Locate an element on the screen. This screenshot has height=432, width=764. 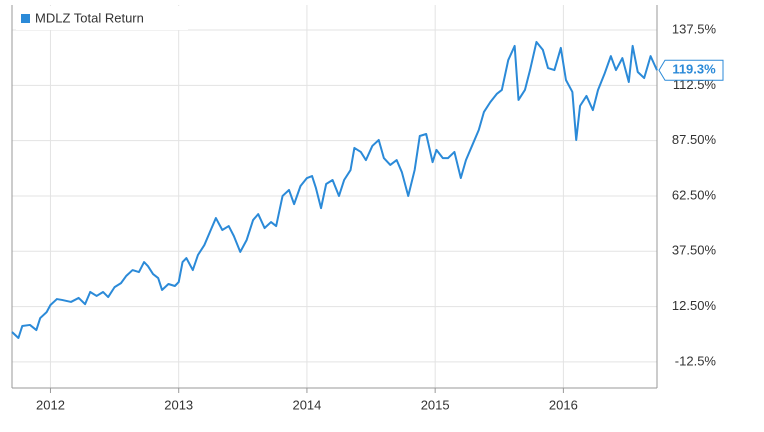
x-tick-label: 2014 is located at coordinates (306, 404).